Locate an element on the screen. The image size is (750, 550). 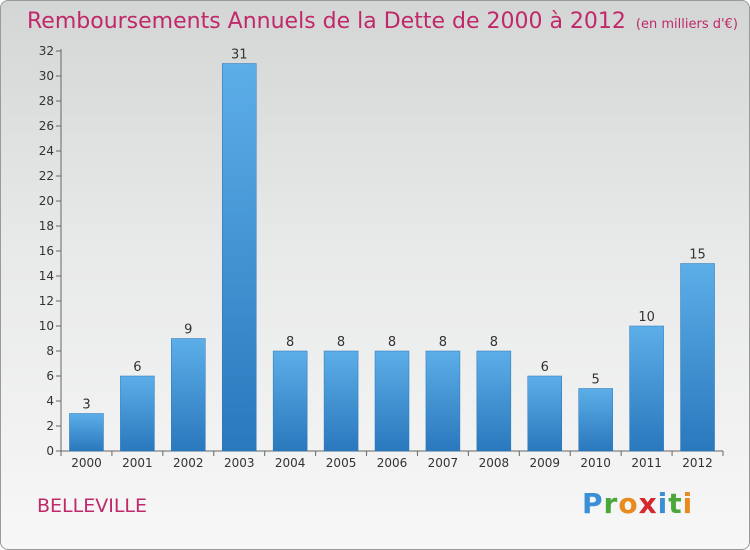
y-tick-label: 0 is located at coordinates (50, 451).